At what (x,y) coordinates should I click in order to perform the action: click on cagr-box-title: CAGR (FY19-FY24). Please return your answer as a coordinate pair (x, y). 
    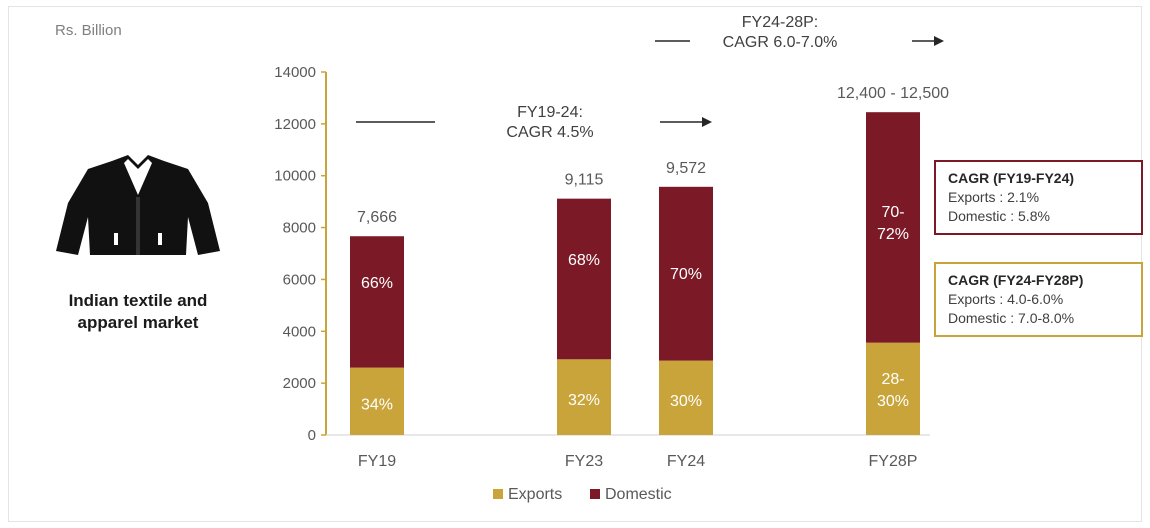
    Looking at the image, I should click on (1011, 178).